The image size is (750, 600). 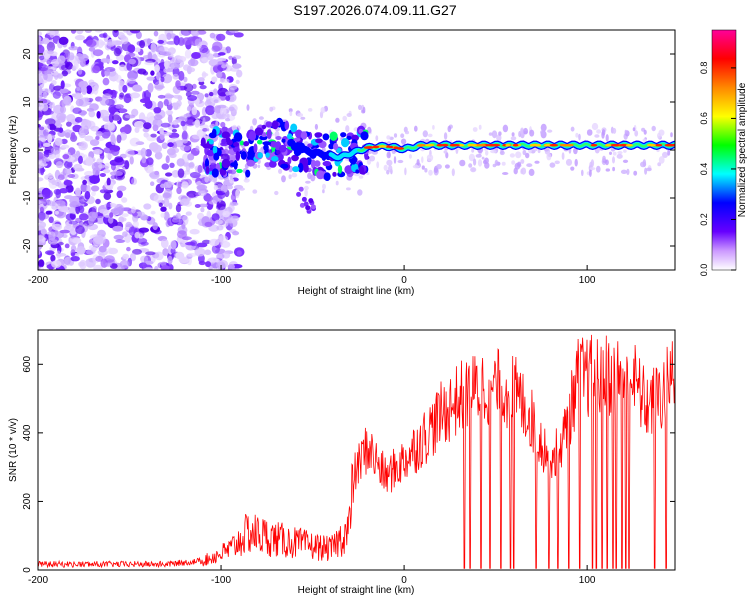 What do you see at coordinates (587, 580) in the screenshot?
I see `snr-xtick-label: 100` at bounding box center [587, 580].